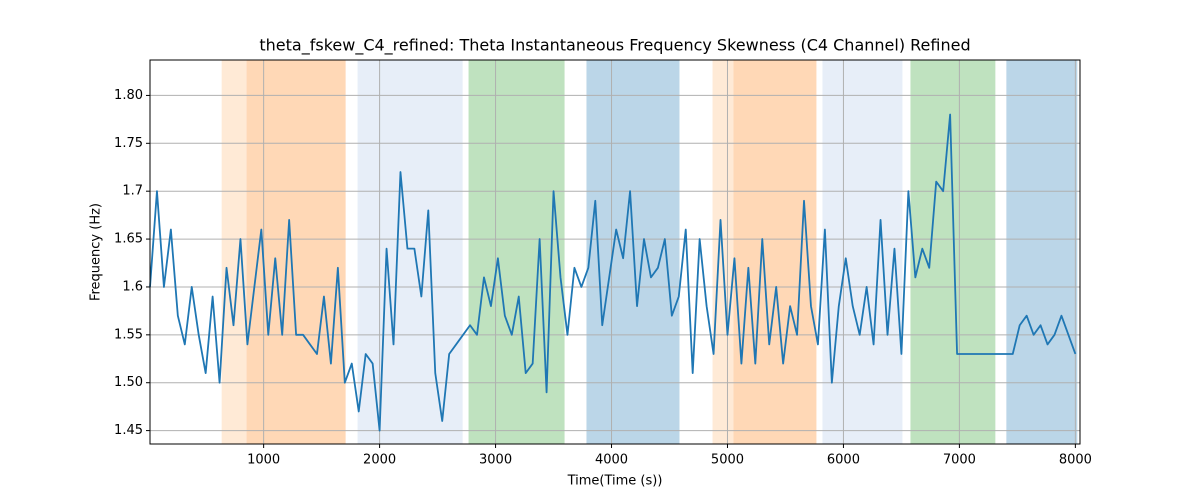 This screenshot has width=1200, height=500. What do you see at coordinates (727, 460) in the screenshot?
I see `x-tick-label: 5000` at bounding box center [727, 460].